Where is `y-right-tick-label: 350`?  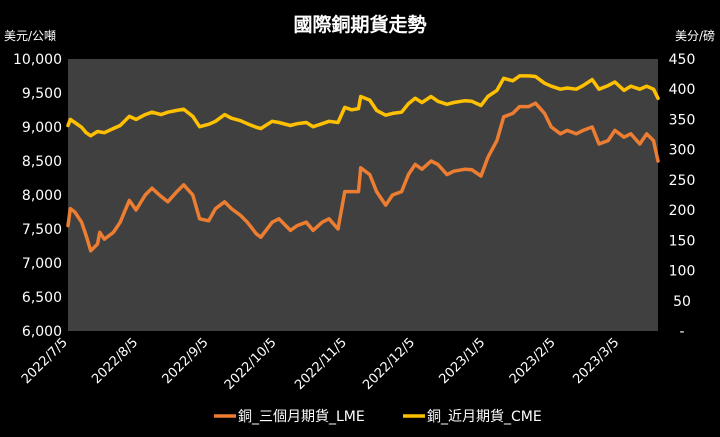 y-right-tick-label: 350 is located at coordinates (682, 120).